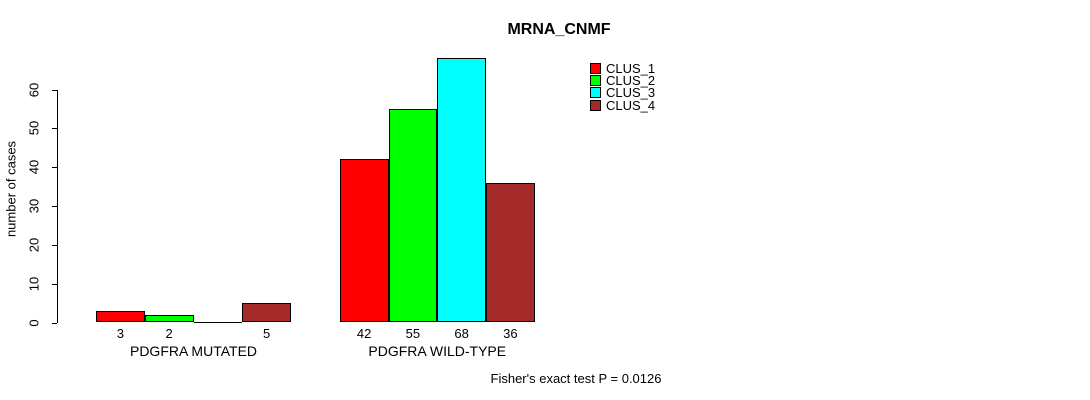 Image resolution: width=1090 pixels, height=400 pixels. I want to click on legend-item: CLUS_2, so click(623, 81).